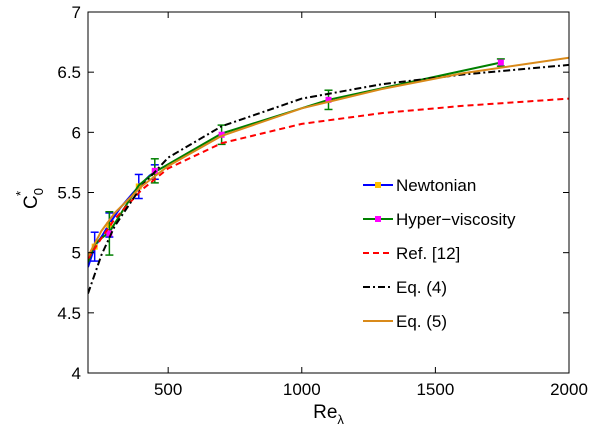 This screenshot has height=438, width=599. Describe the element at coordinates (38, 191) in the screenshot. I see `y-axis-label-subscript: 0` at that location.